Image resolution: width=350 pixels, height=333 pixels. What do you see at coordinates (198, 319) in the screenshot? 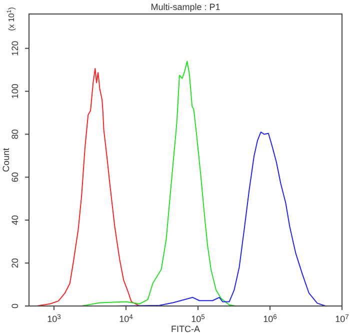
I see `x-tick-label: 10$^{5}$` at bounding box center [198, 319].